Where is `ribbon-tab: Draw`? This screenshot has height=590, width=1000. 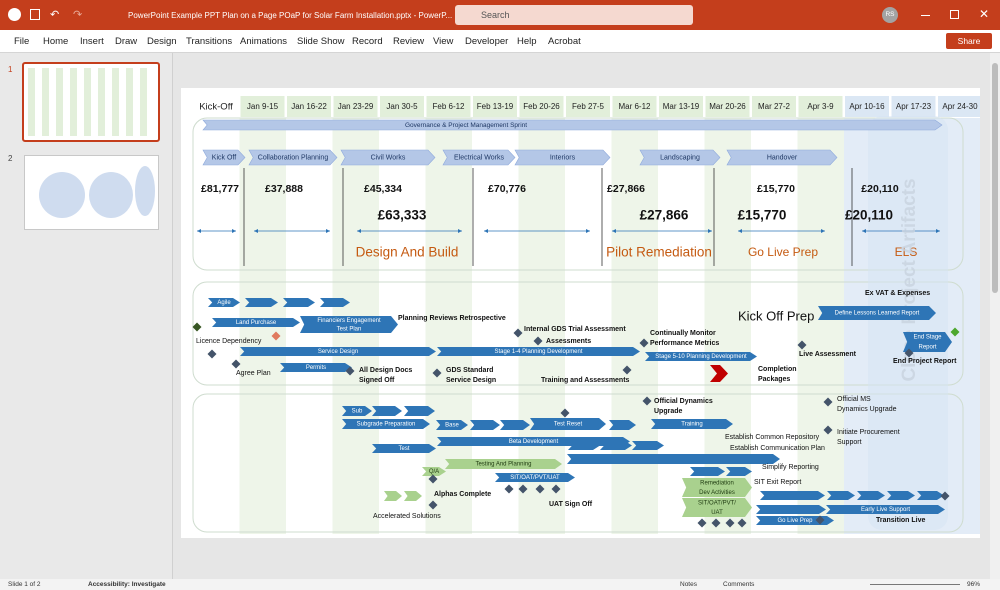
ribbon-tab: Draw is located at coordinates (126, 41).